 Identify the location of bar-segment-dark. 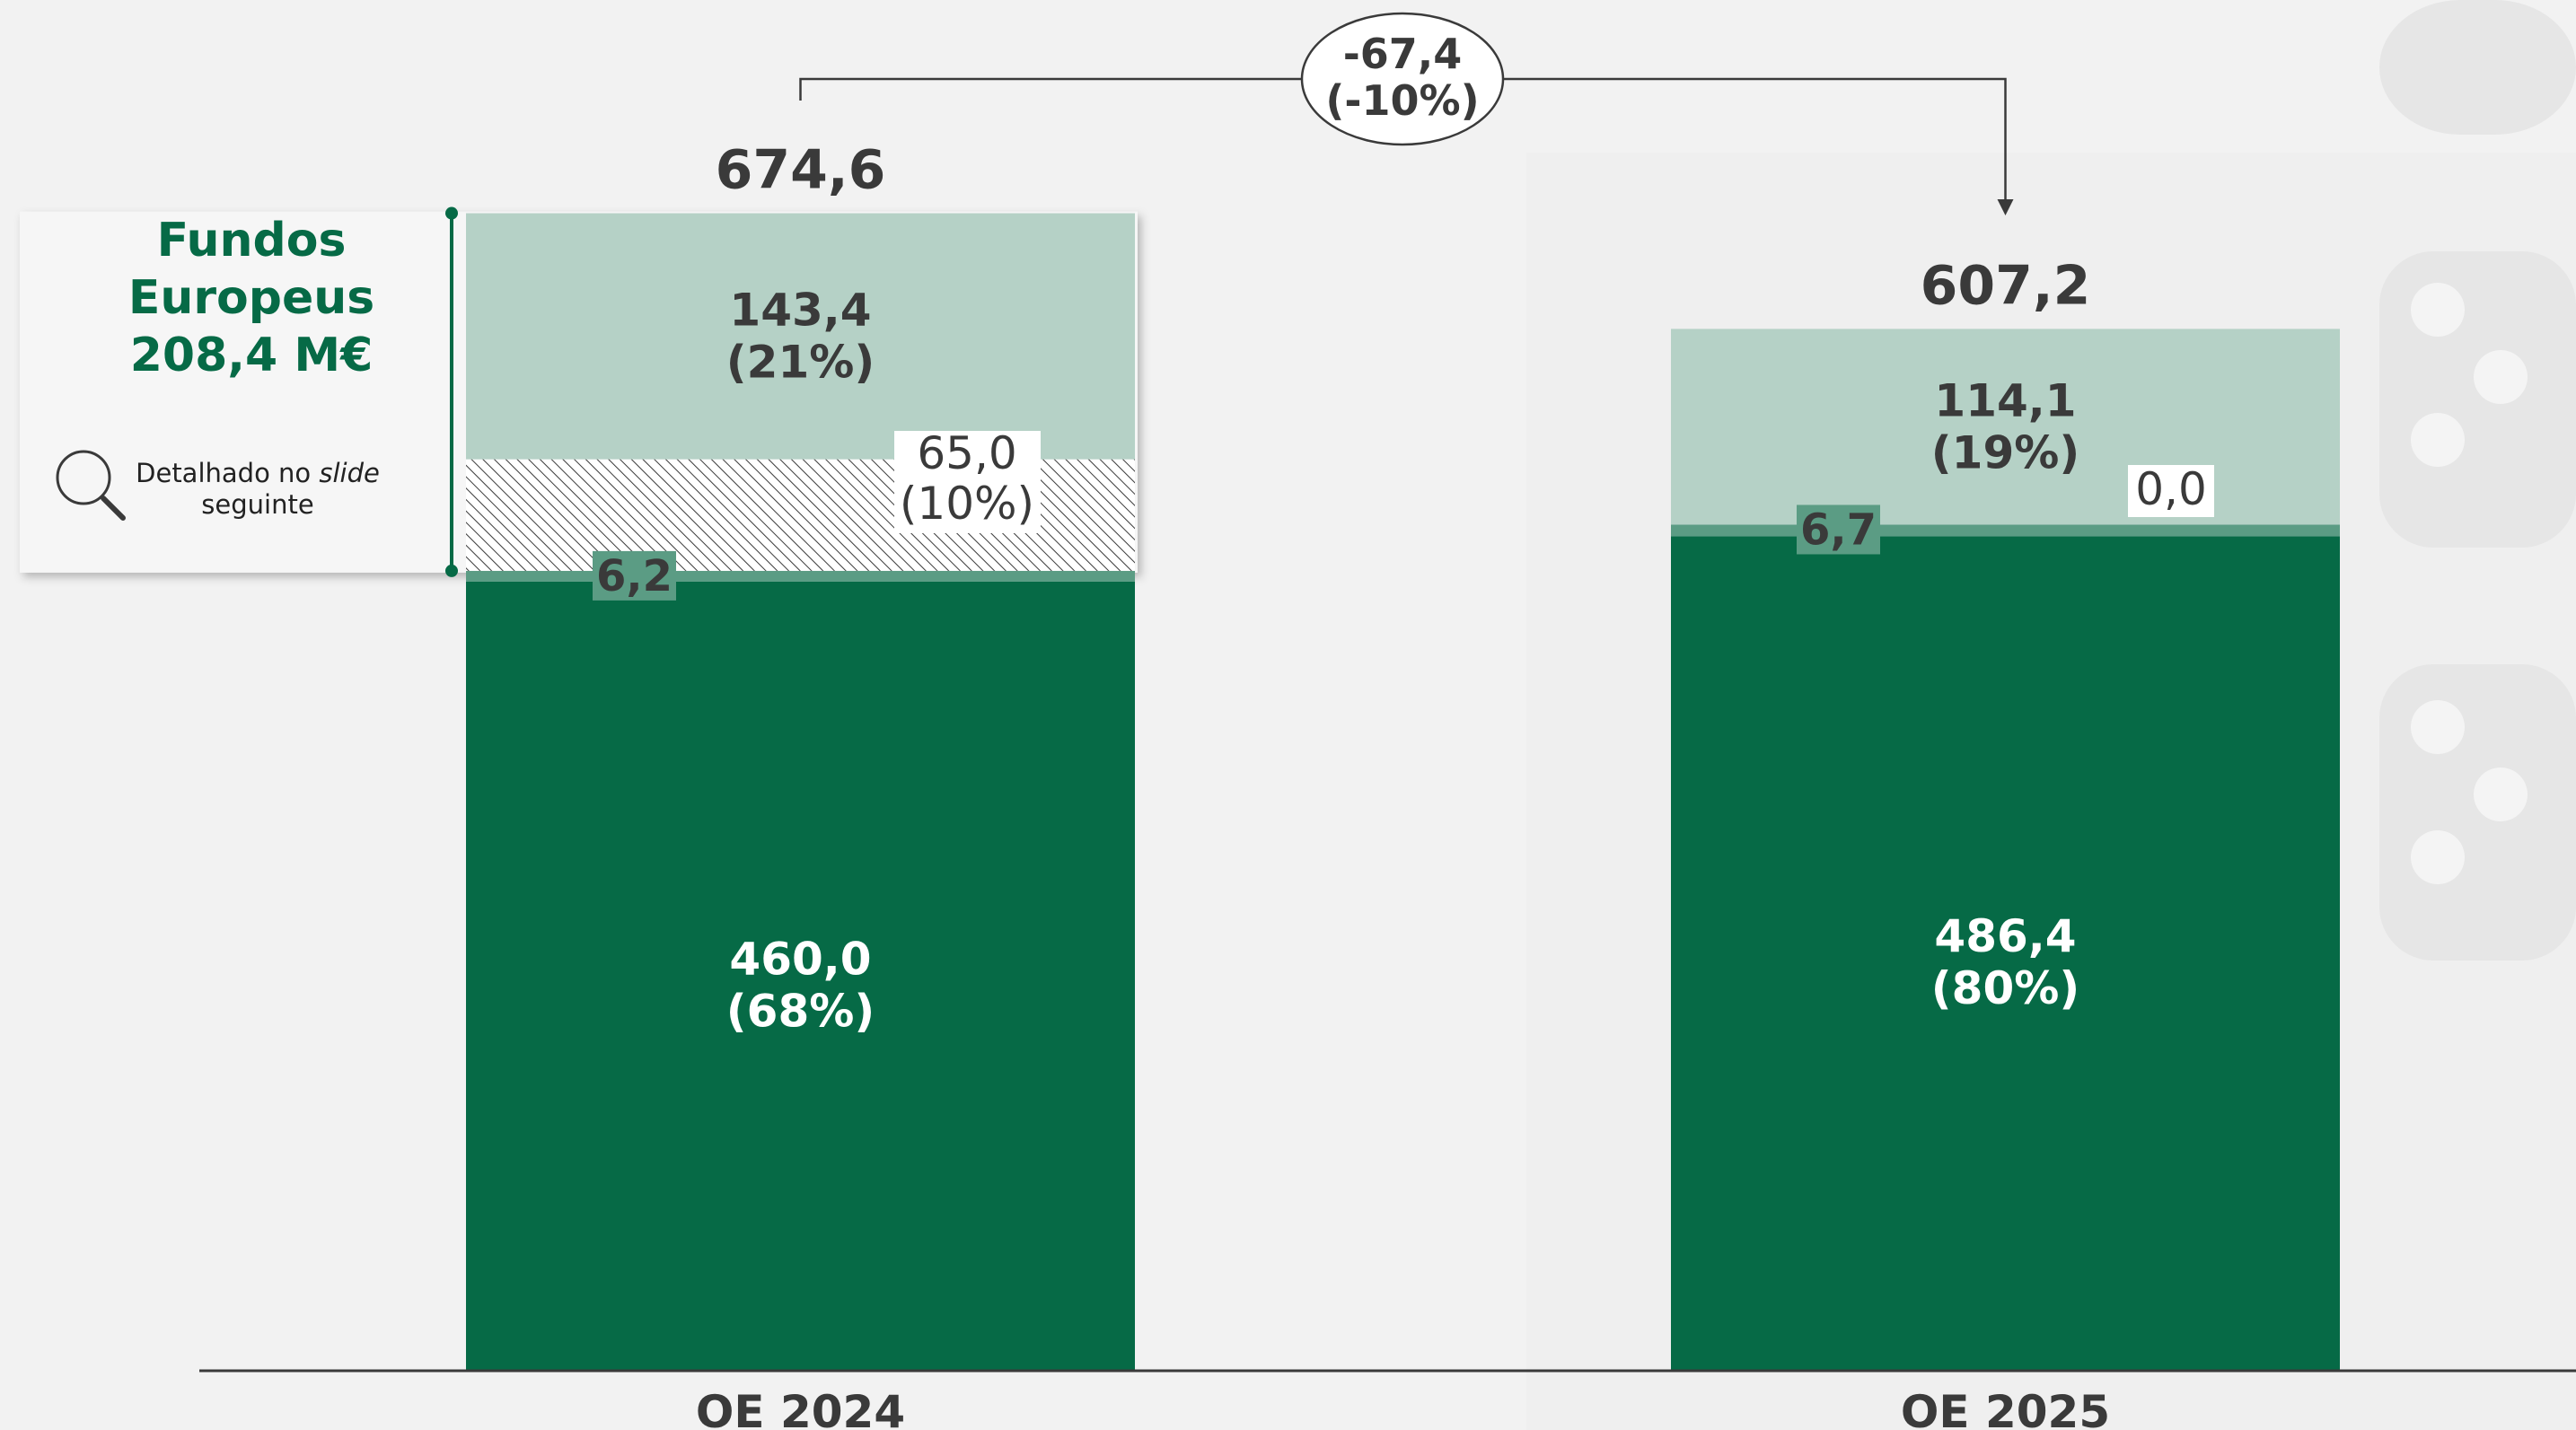
(800, 976).